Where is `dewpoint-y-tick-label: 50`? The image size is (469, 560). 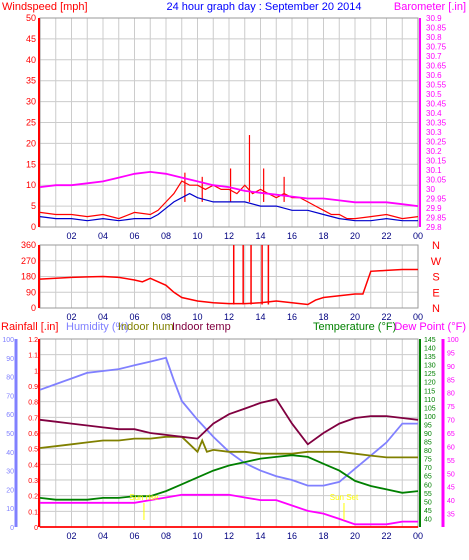 dewpoint-y-tick-label: 50 is located at coordinates (451, 474).